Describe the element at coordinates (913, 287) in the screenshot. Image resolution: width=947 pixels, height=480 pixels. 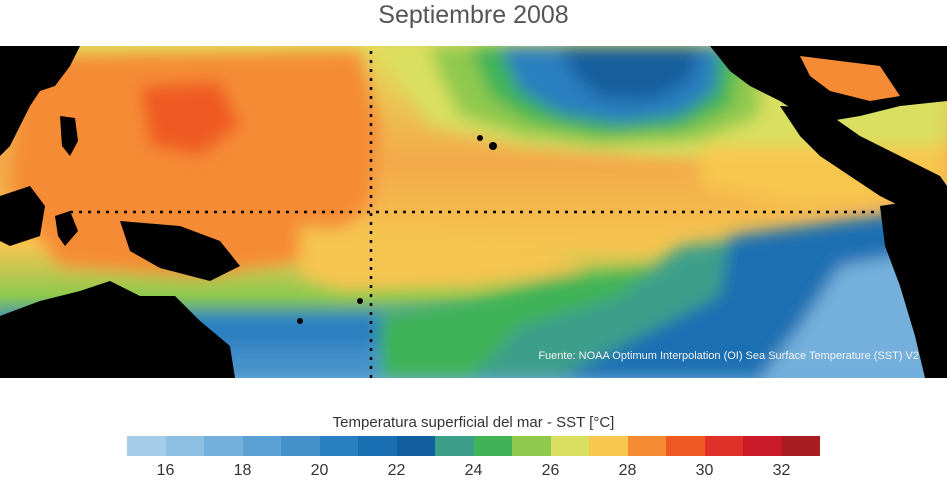
I see `south-america` at that location.